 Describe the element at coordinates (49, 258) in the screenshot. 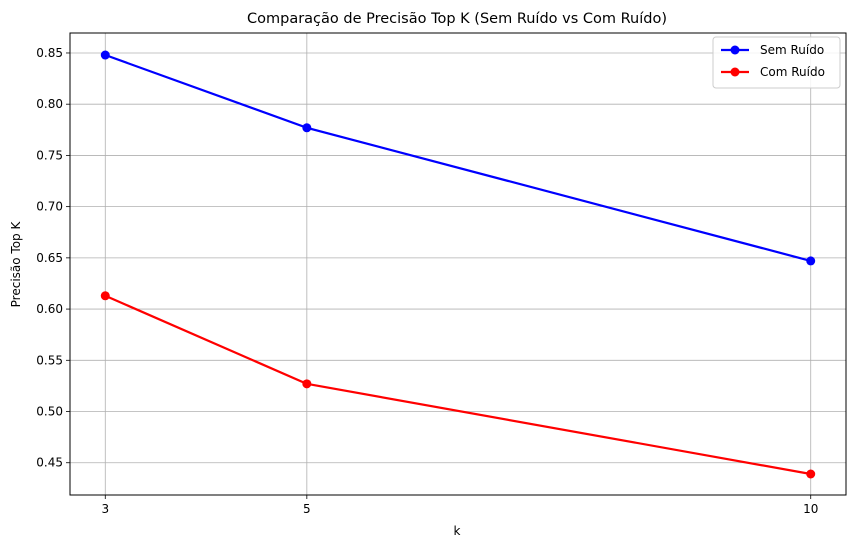

I see `y-tick-label: 0.65` at that location.